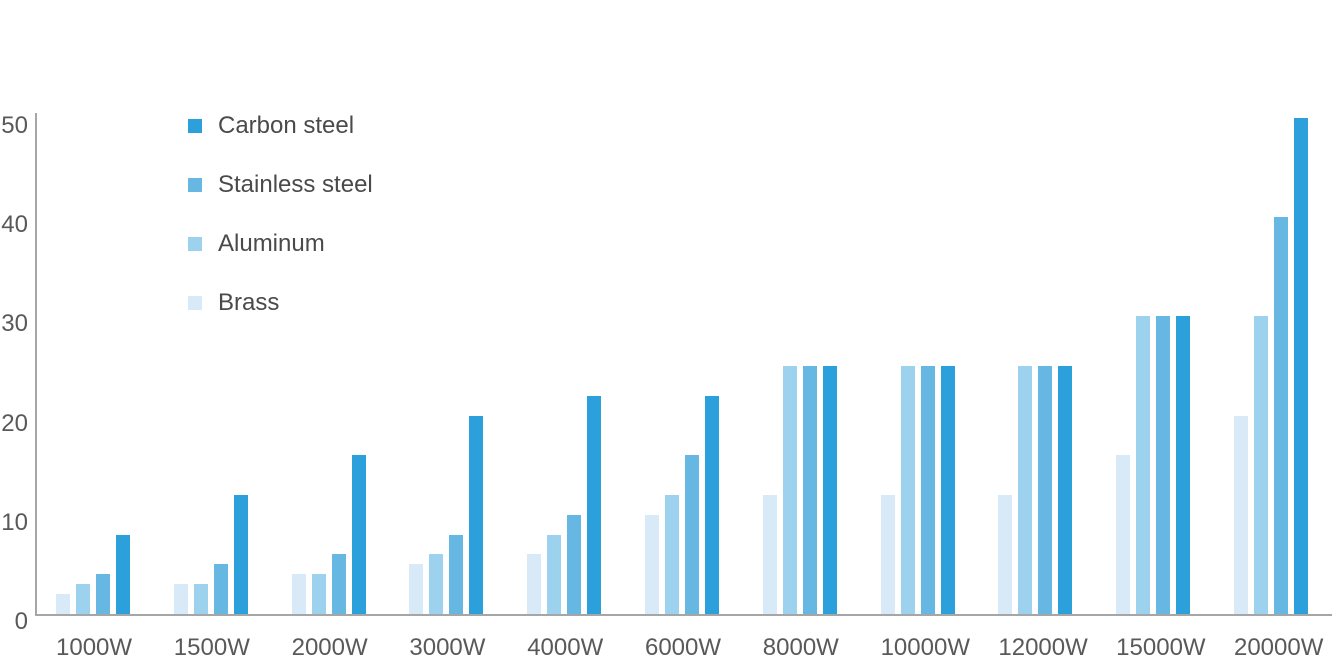 The width and height of the screenshot is (1332, 663). I want to click on bar-carbon-steel-4000w, so click(594, 505).